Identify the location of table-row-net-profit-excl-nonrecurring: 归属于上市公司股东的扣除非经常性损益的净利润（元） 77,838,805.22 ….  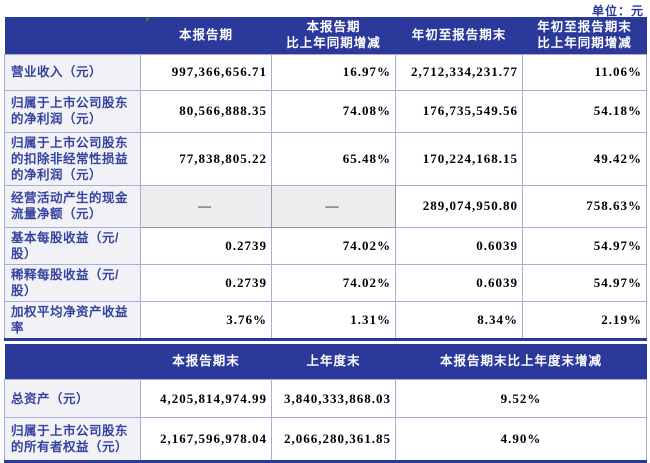
(326, 158).